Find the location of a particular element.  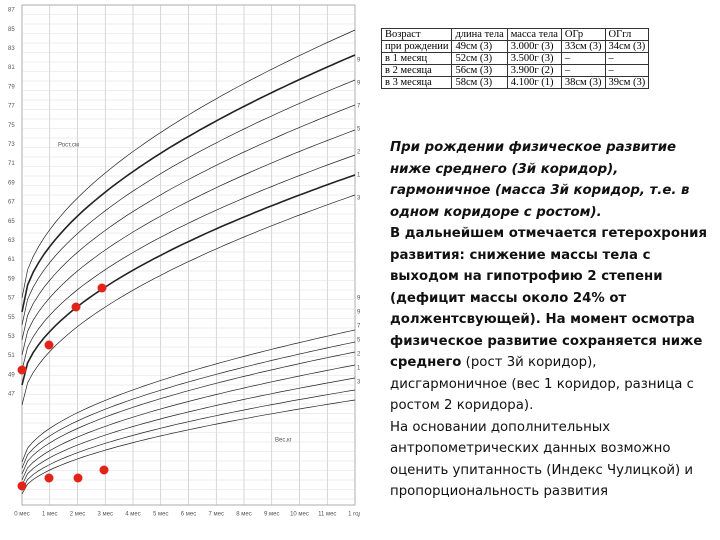

y-label: 77 is located at coordinates (11, 107).